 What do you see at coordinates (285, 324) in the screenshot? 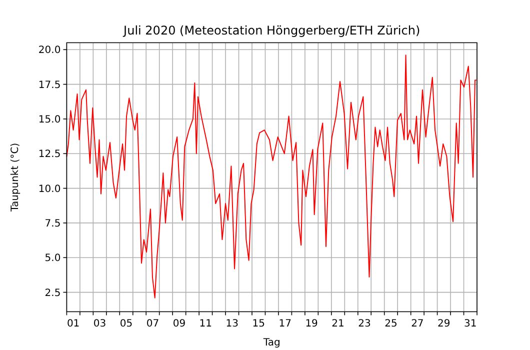
I see `x-tick-label: 17` at bounding box center [285, 324].